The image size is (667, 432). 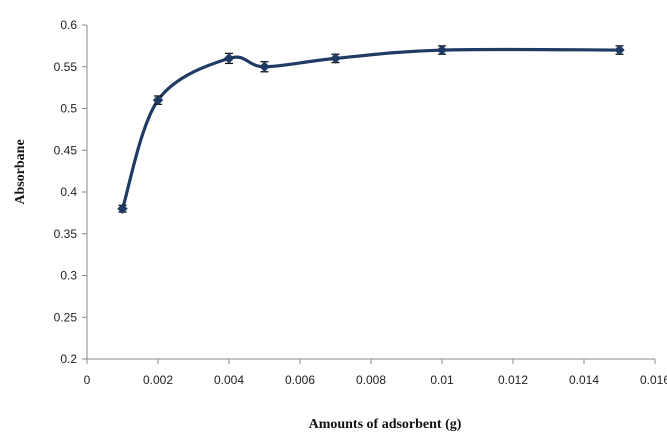 What do you see at coordinates (68, 25) in the screenshot?
I see `y-tick-label: 0.6` at bounding box center [68, 25].